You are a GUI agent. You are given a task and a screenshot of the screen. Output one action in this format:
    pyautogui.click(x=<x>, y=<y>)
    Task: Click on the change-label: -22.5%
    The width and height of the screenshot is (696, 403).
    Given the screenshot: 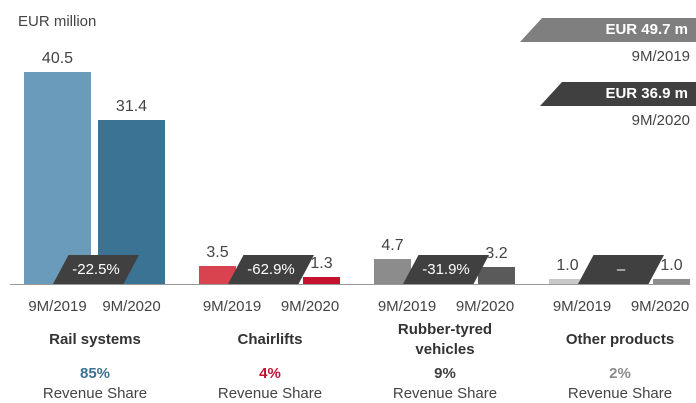 What is the action you would take?
    pyautogui.click(x=96, y=269)
    